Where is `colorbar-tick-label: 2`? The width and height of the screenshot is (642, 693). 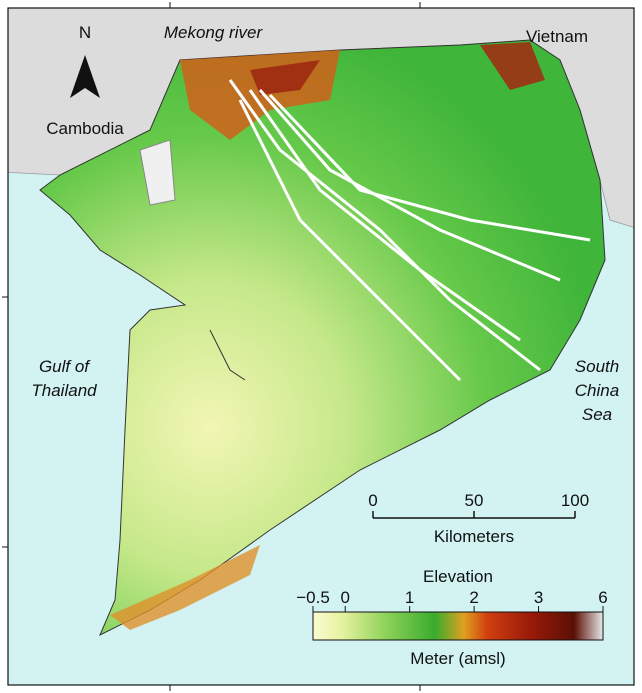
colorbar-tick-label: 2 is located at coordinates (473, 597).